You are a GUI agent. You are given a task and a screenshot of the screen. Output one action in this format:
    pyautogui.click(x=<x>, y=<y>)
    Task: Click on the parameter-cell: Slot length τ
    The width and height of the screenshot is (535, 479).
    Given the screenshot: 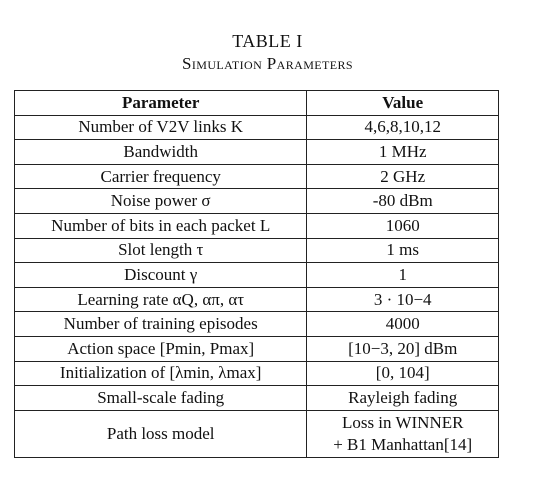 What is the action you would take?
    pyautogui.click(x=160, y=250)
    